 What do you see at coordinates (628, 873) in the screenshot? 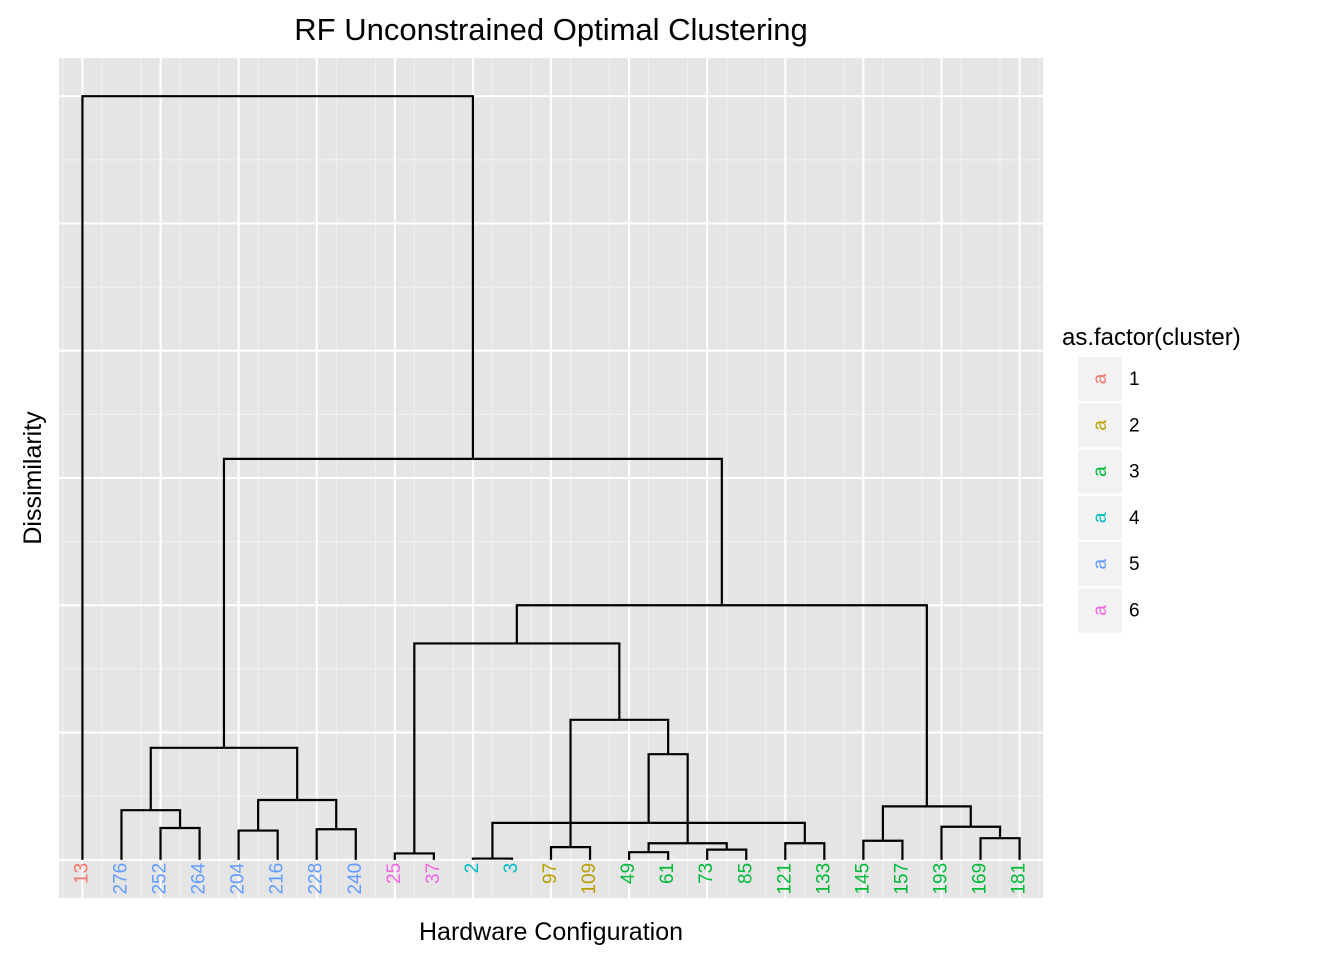
I see `leaf-label: 49` at bounding box center [628, 873].